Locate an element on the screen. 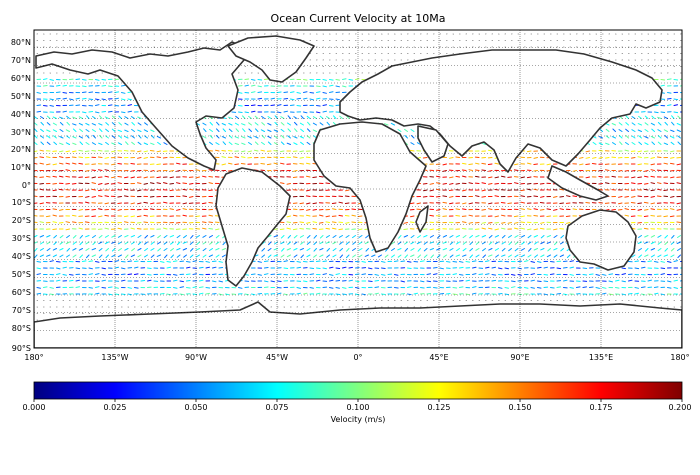  colorbar-tick-label: 0.100 is located at coordinates (358, 407).